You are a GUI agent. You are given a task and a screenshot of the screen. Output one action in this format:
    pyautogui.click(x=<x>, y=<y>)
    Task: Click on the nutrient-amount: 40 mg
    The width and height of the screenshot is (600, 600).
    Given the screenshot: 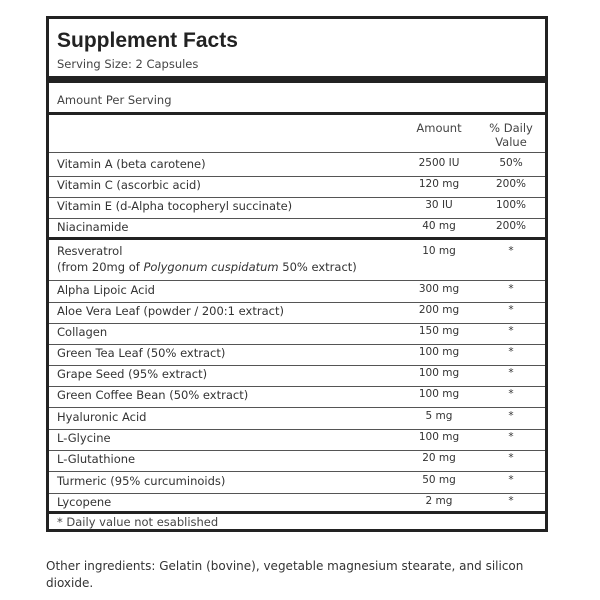 What is the action you would take?
    pyautogui.click(x=439, y=226)
    